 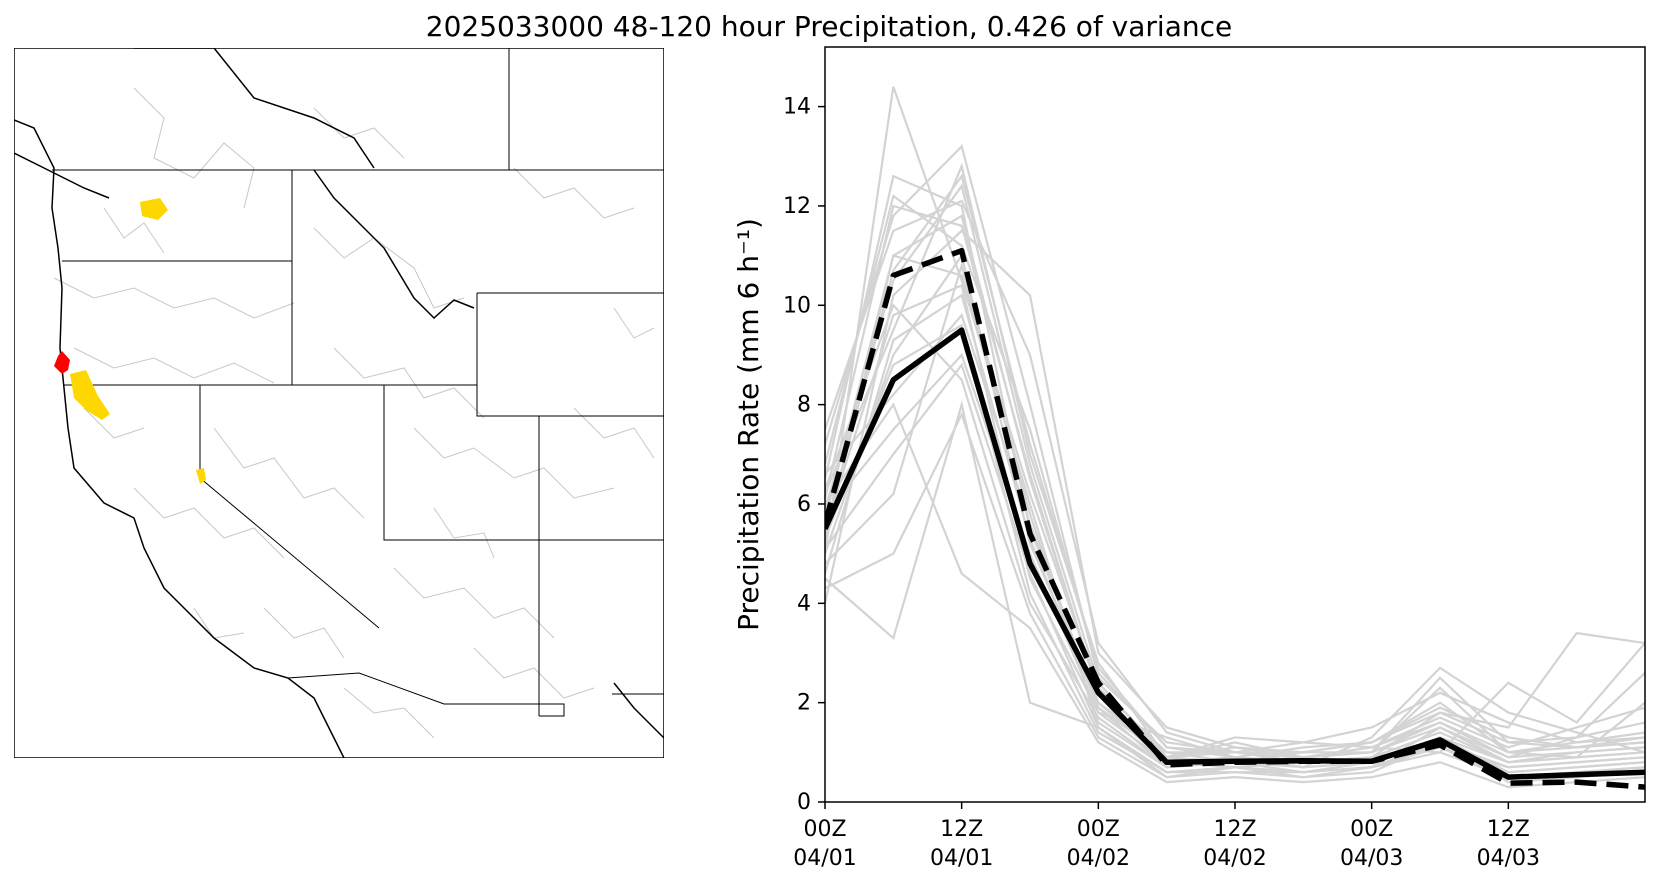 What do you see at coordinates (748, 424) in the screenshot?
I see `y-axis-label: Precipitation Rate (mm 6 h⁻¹)` at bounding box center [748, 424].